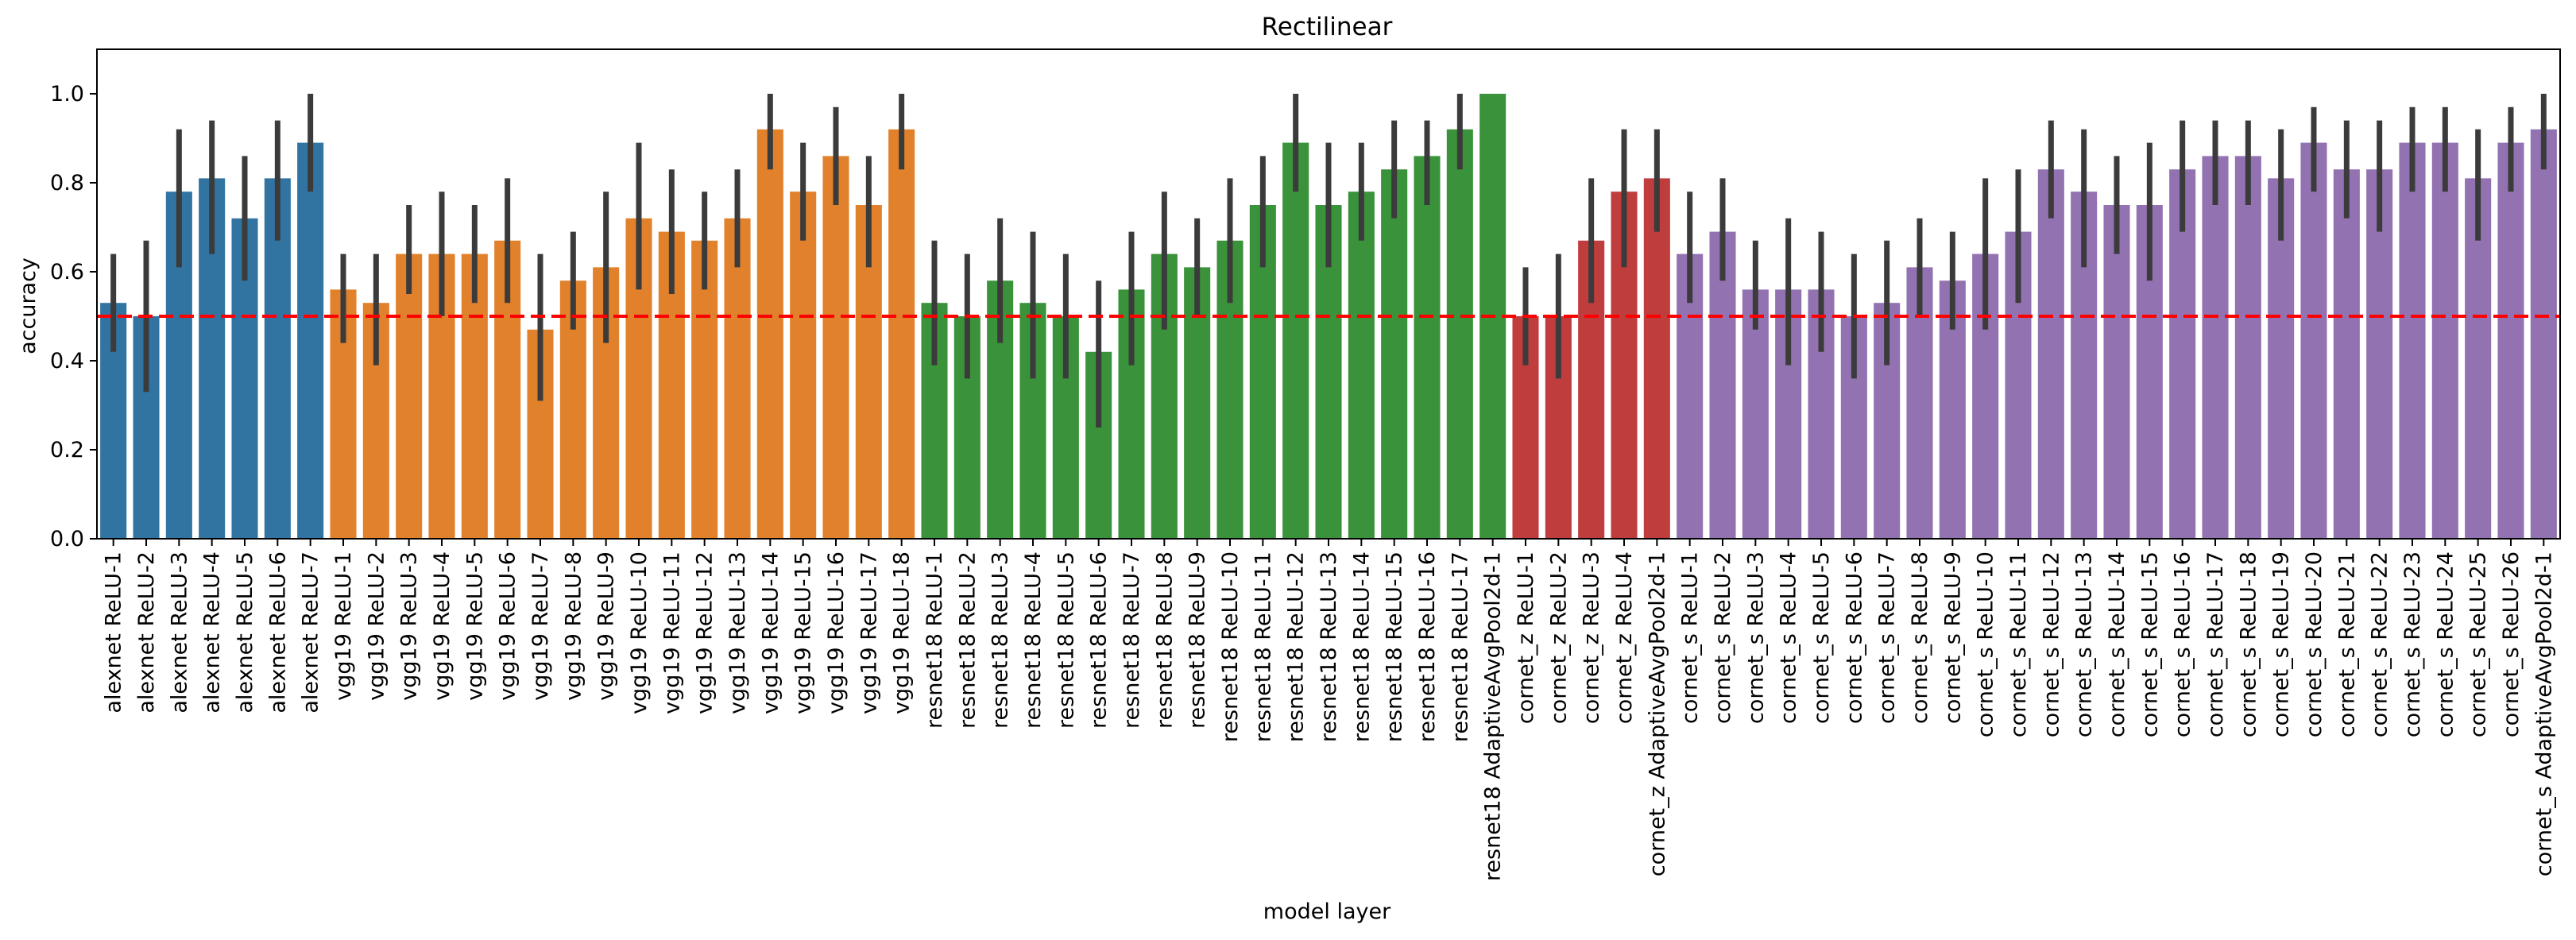 The image size is (2576, 940). Describe the element at coordinates (2511, 644) in the screenshot. I see `x-tick-label: cornet_s ReLU-26` at that location.